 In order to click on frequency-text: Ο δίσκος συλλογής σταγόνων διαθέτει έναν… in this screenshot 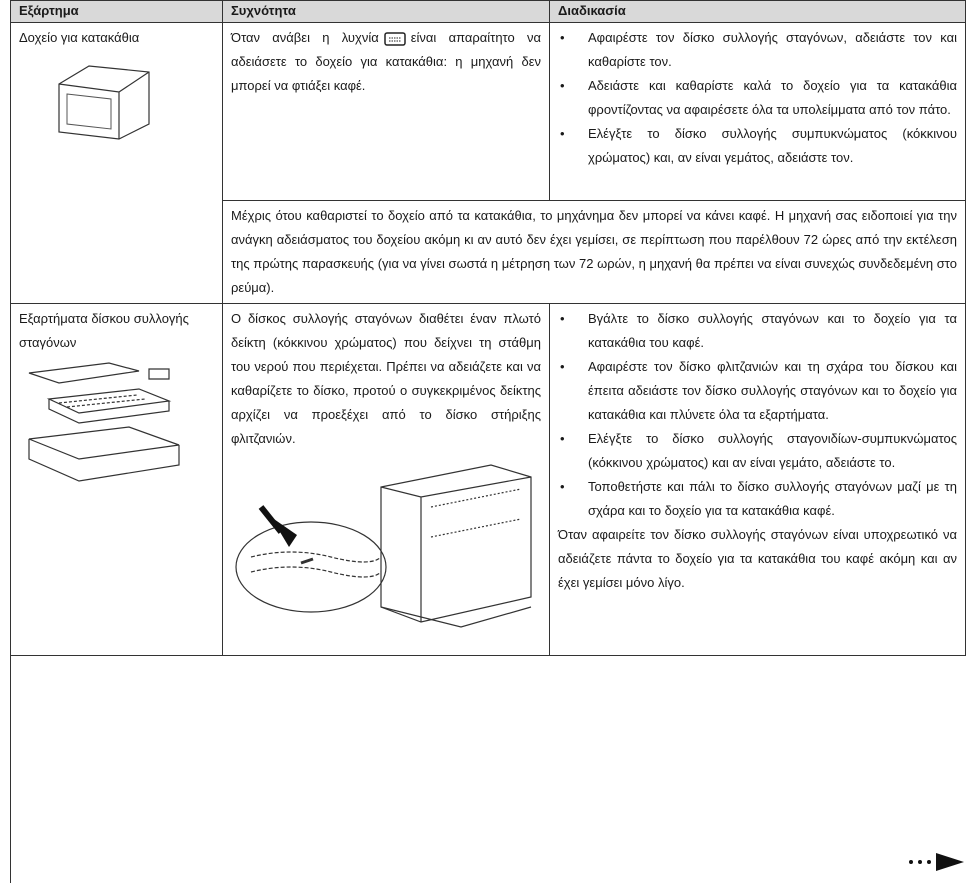, I will do `click(386, 378)`.